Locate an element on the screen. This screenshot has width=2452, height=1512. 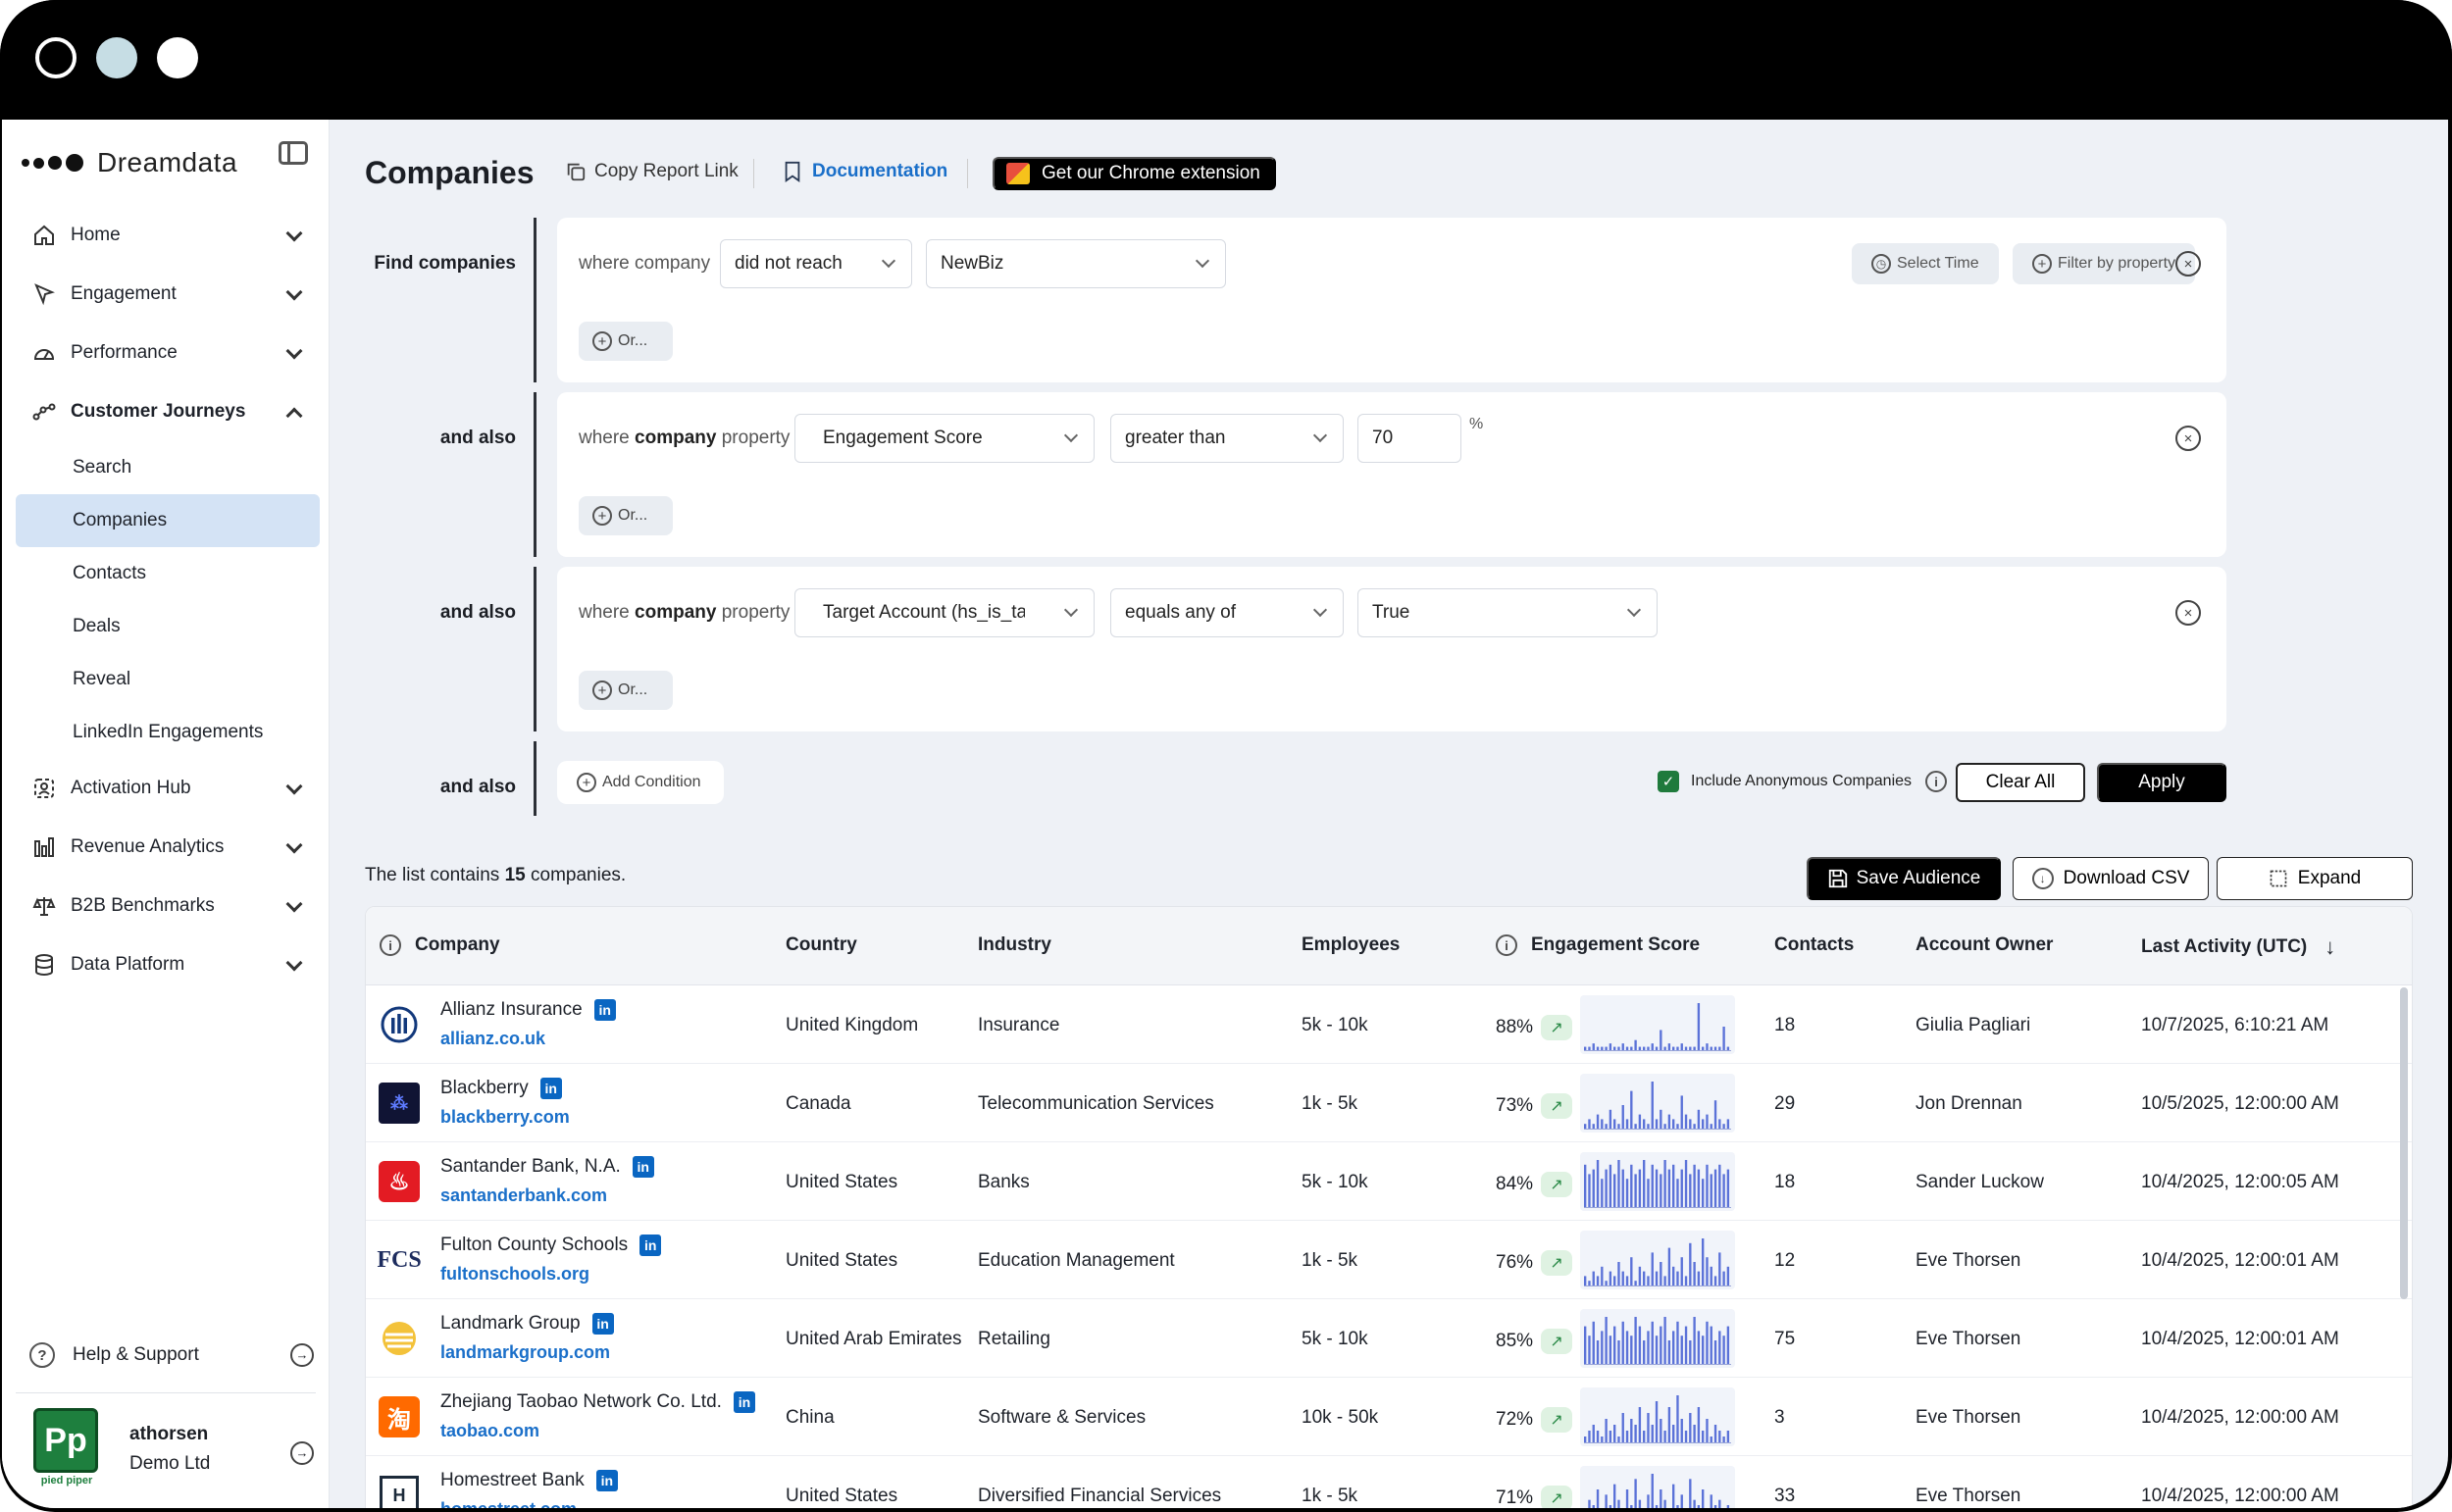
company-domain-link: fultonschools.org is located at coordinates (514, 1274).